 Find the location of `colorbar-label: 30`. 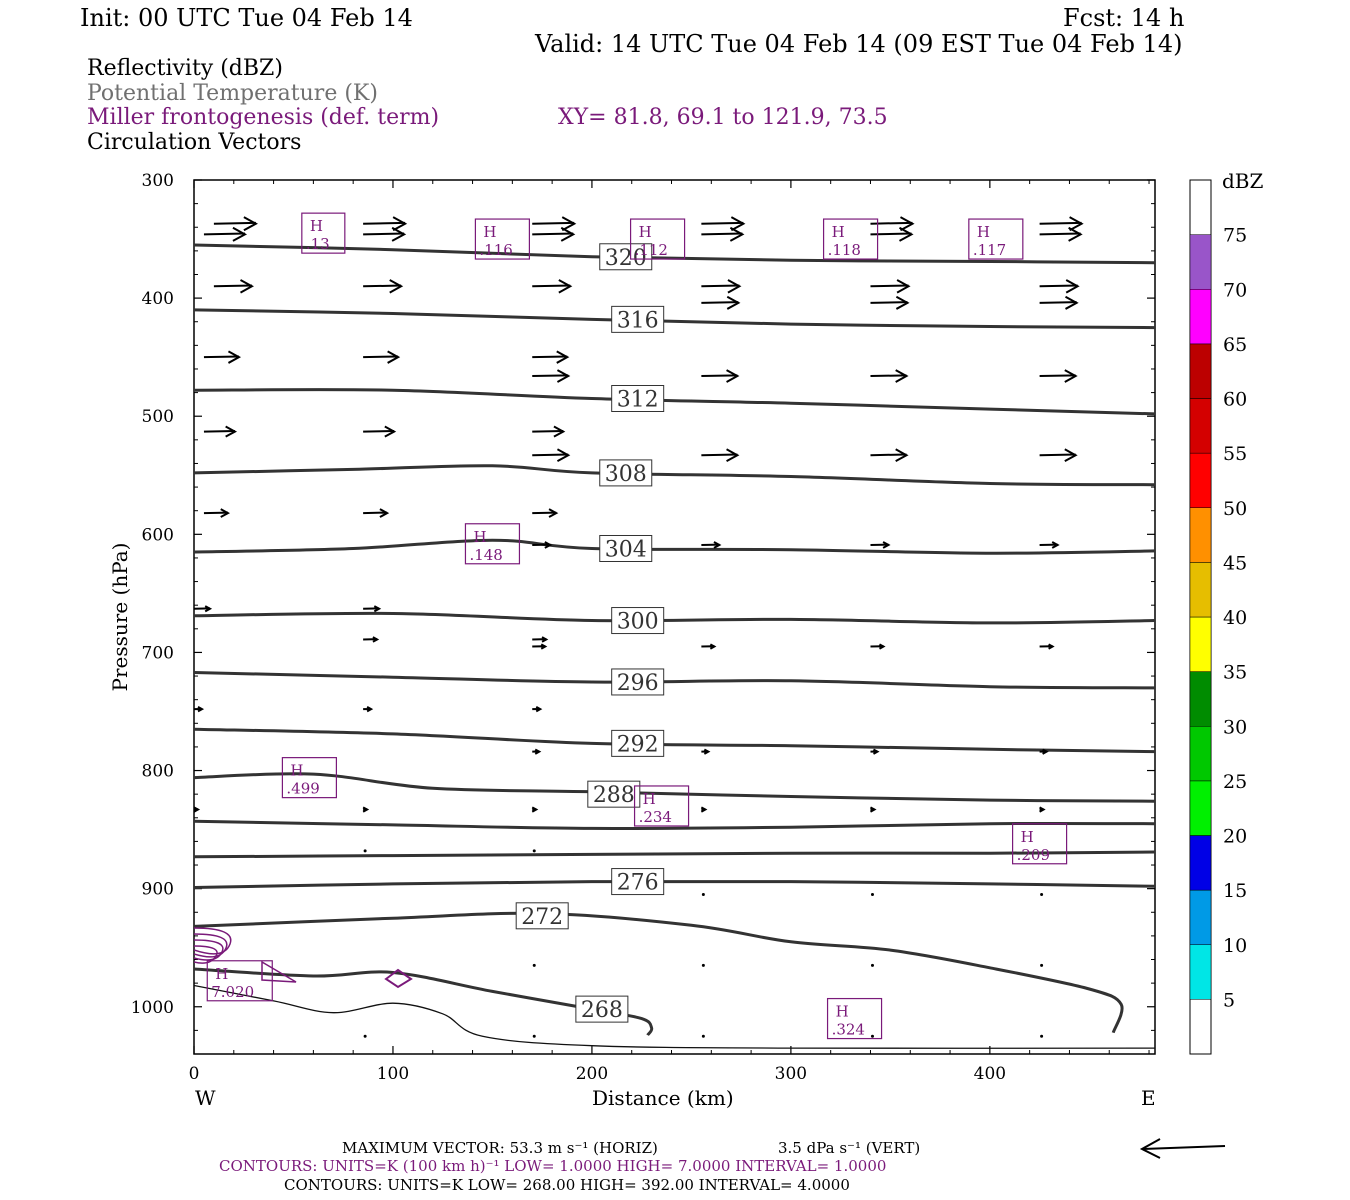

colorbar-label: 30 is located at coordinates (1235, 727).